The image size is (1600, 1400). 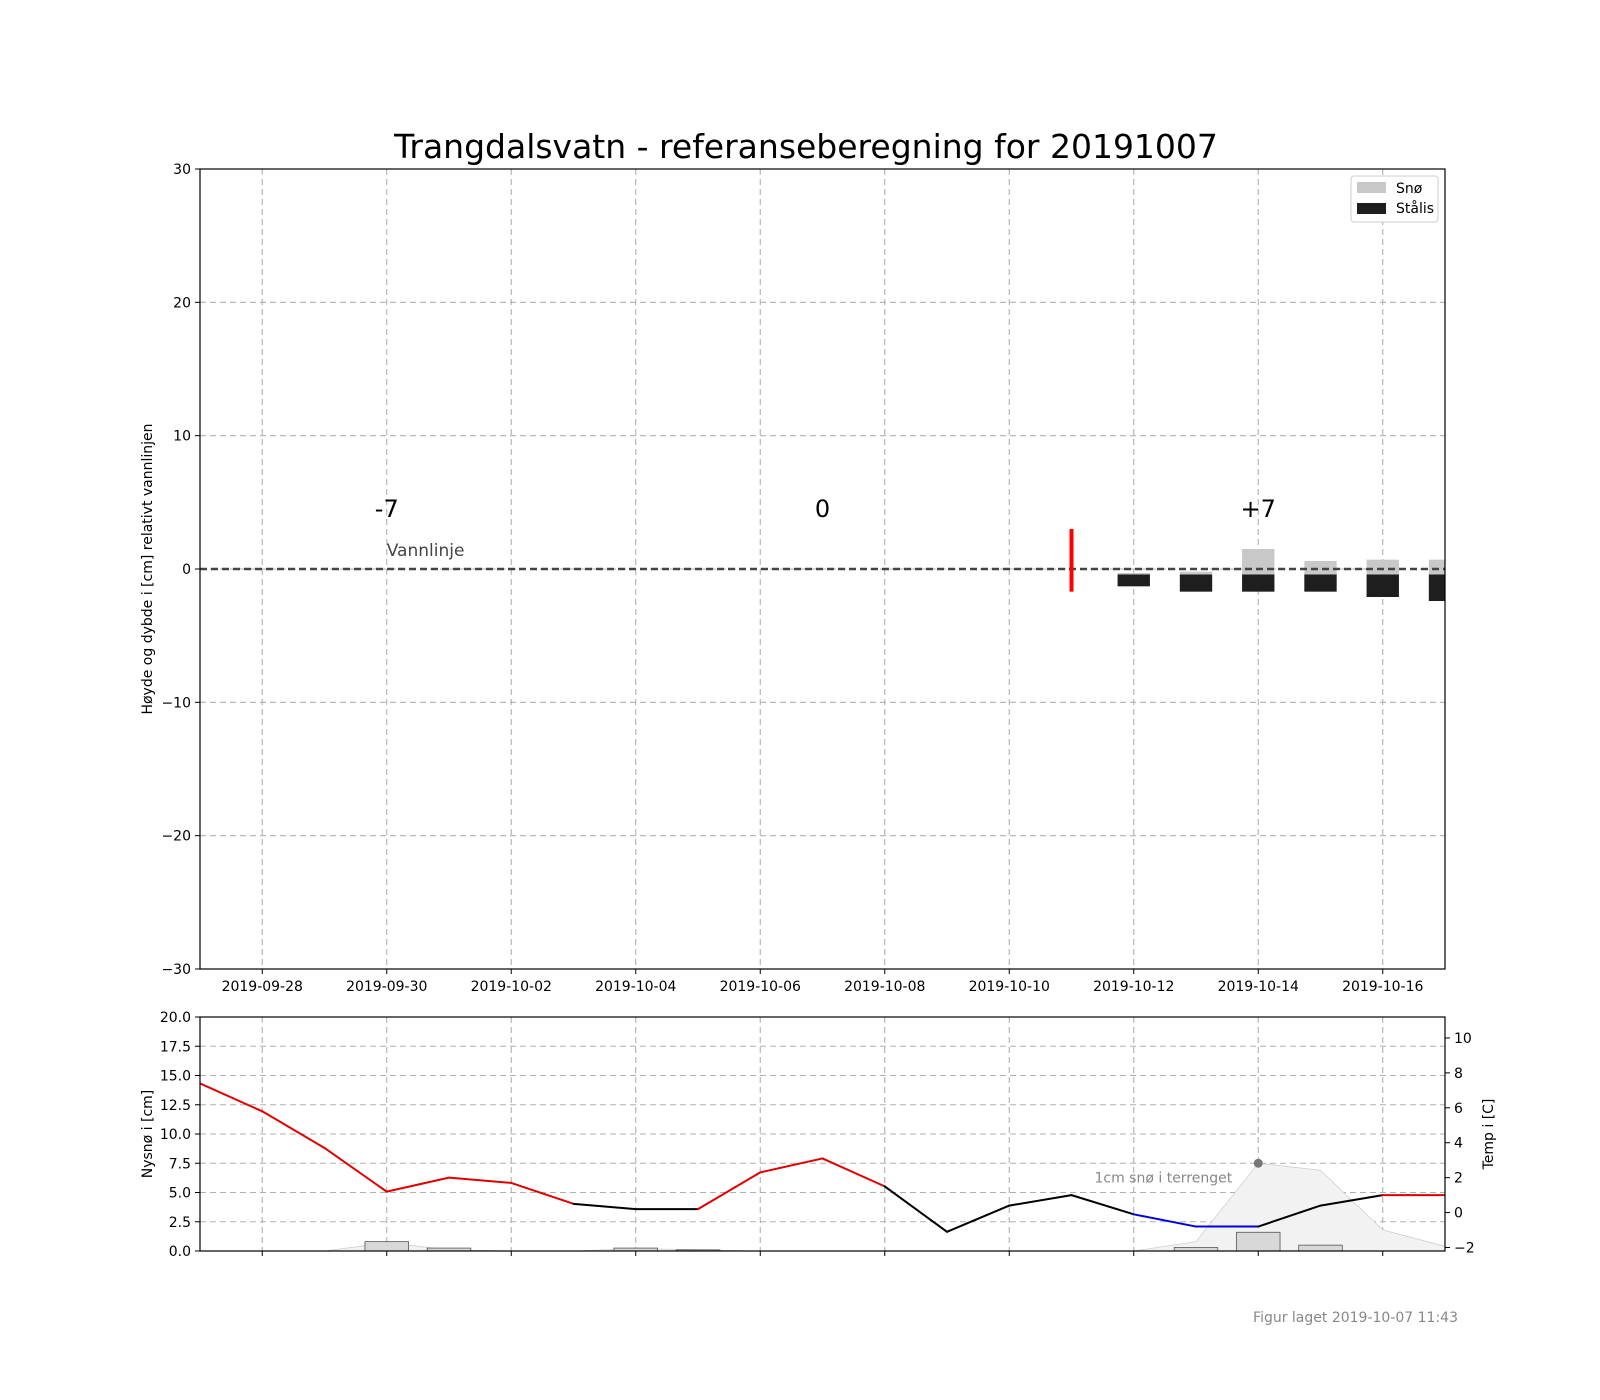 I want to click on sub-y2-axis-label: Temp i [C], so click(x=1489, y=1135).